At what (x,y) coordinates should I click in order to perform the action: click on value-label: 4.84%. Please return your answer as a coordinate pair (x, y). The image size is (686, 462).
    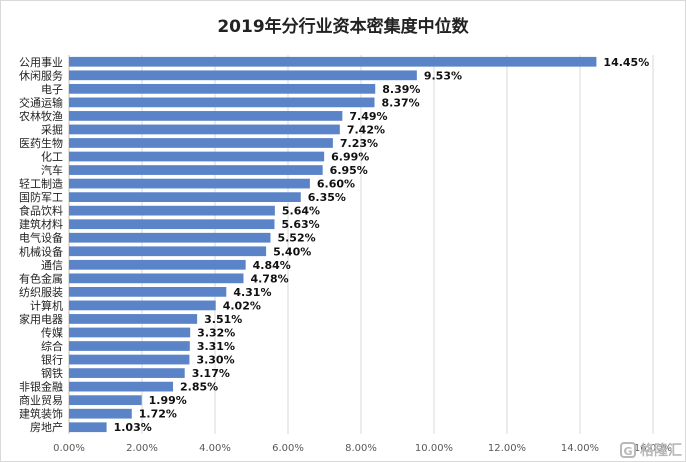
    Looking at the image, I should click on (272, 265).